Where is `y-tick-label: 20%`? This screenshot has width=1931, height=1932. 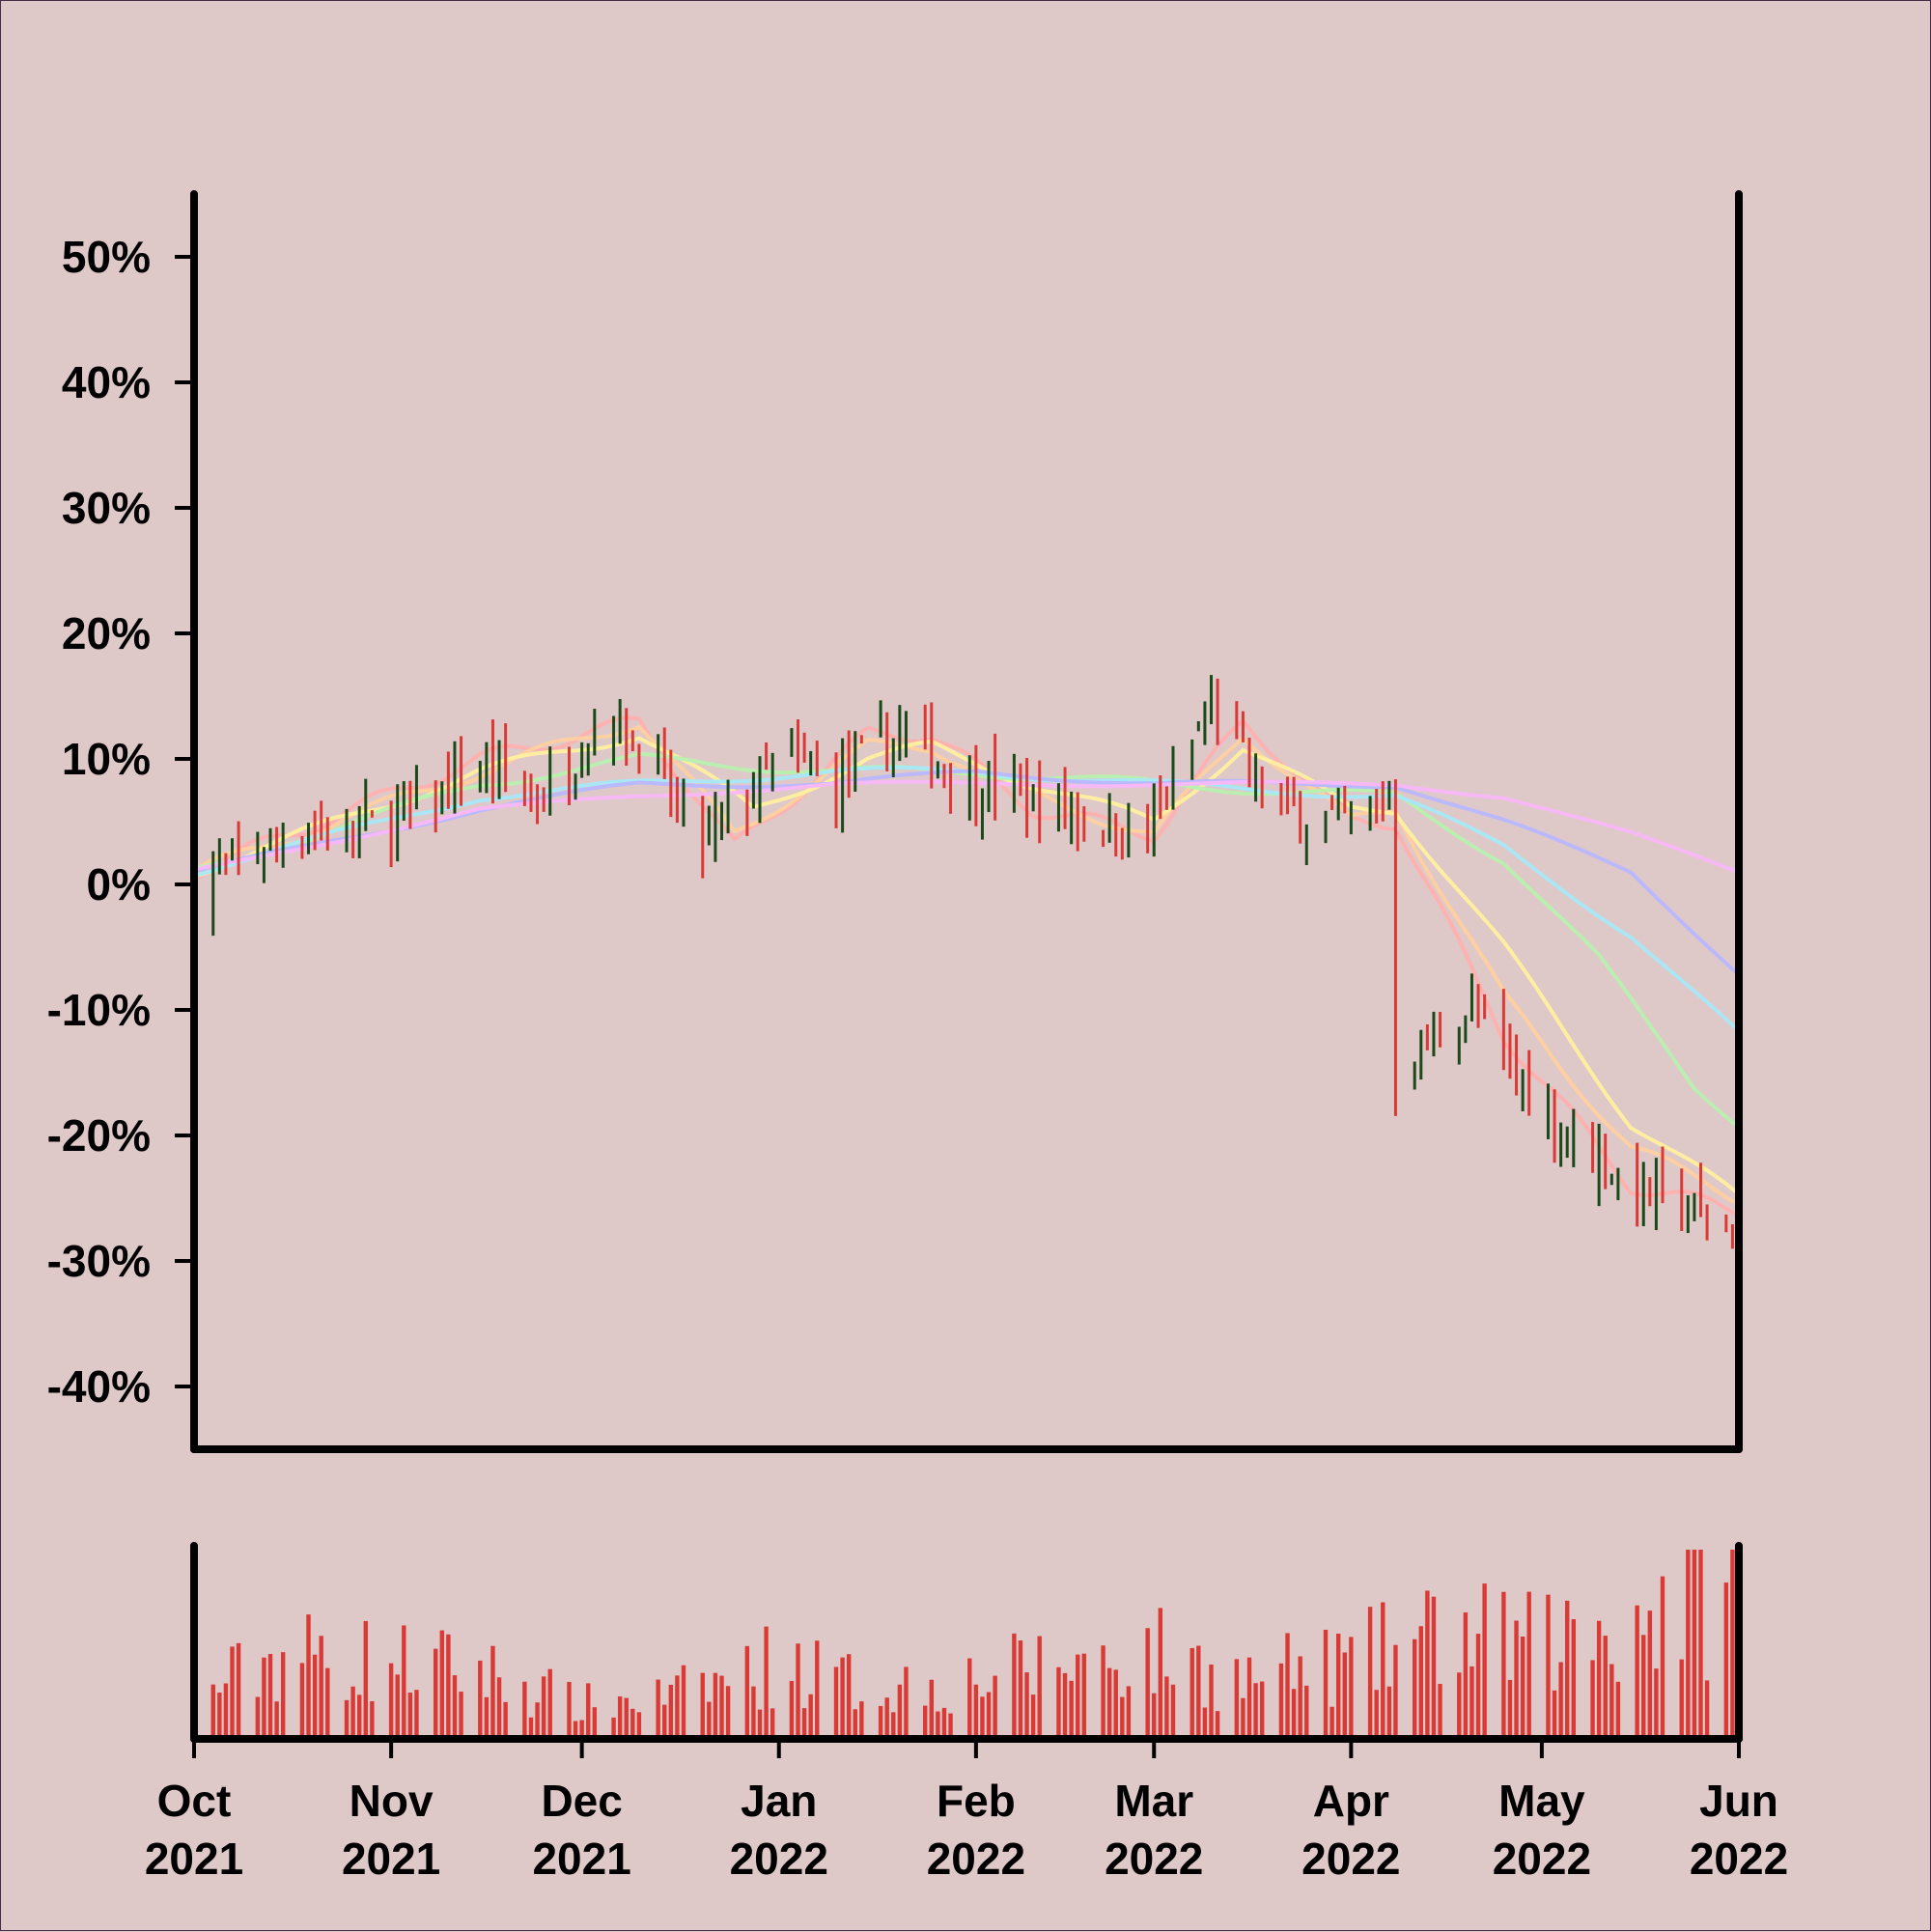 y-tick-label: 20% is located at coordinates (106, 633).